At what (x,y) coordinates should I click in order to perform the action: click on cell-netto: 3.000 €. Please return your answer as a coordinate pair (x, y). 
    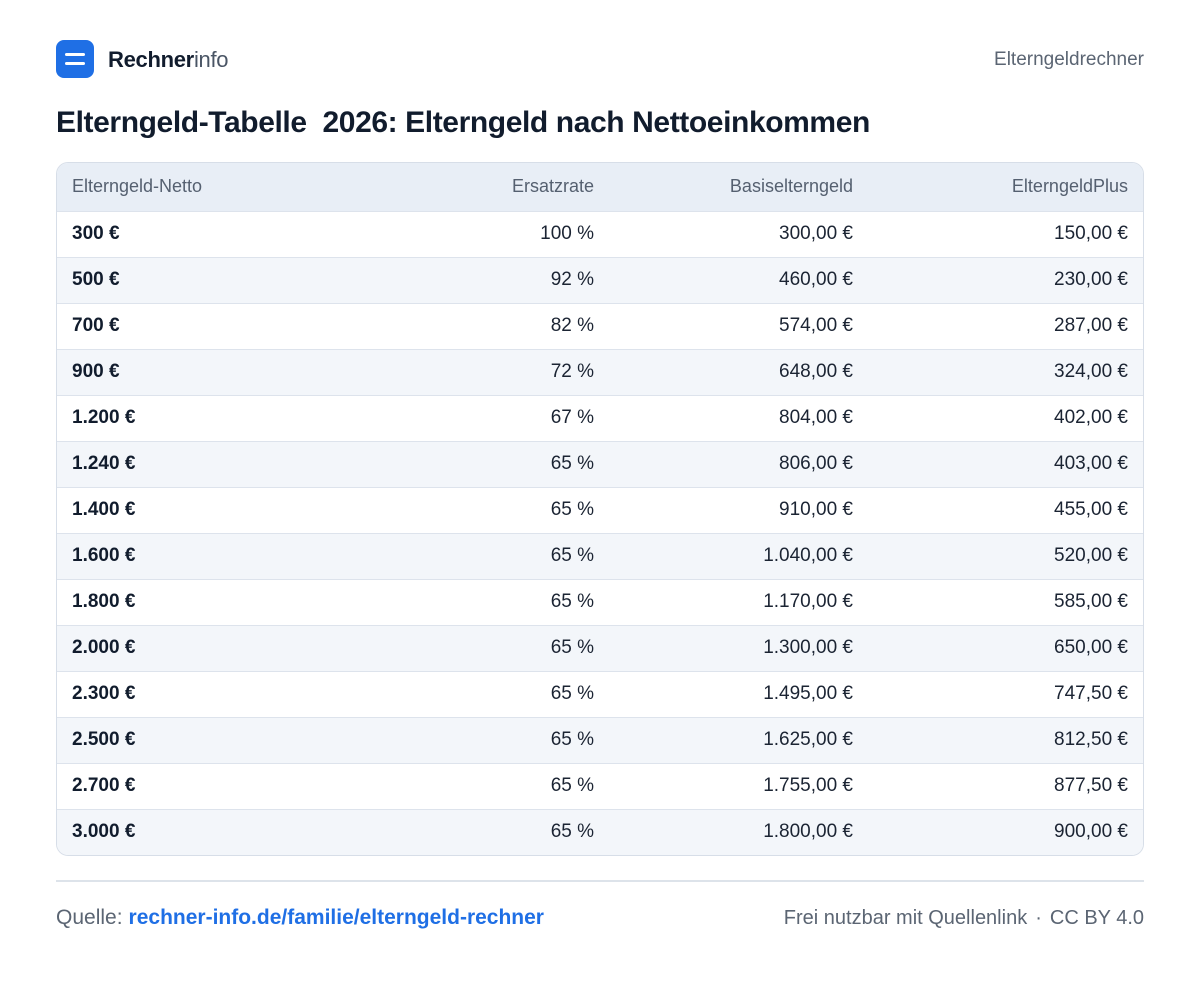
    Looking at the image, I should click on (104, 832).